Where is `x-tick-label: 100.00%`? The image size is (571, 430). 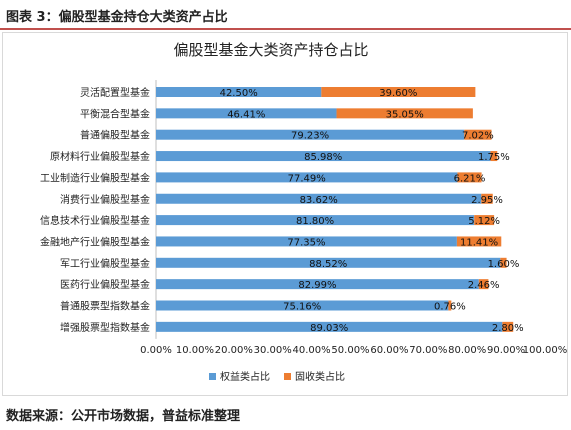
x-tick-label: 100.00% is located at coordinates (545, 350).